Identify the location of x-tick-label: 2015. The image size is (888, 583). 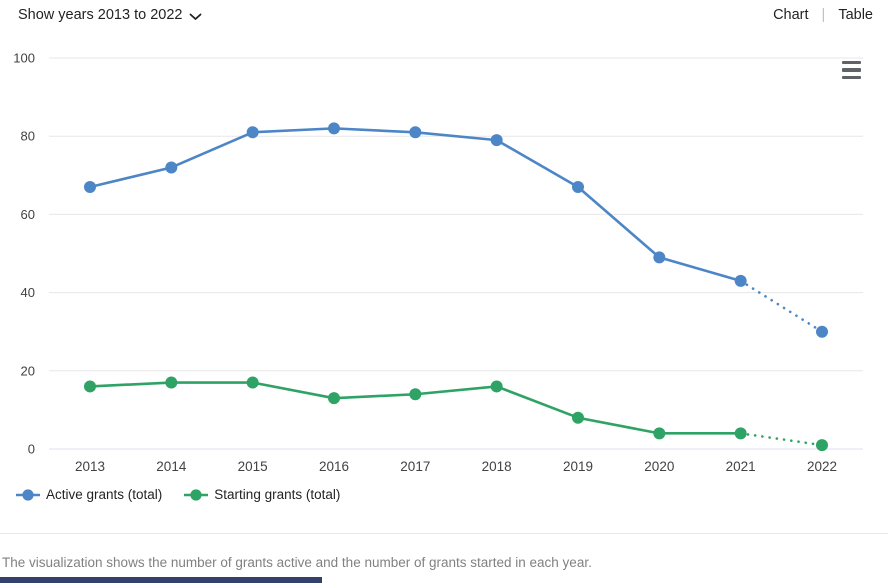
(253, 466).